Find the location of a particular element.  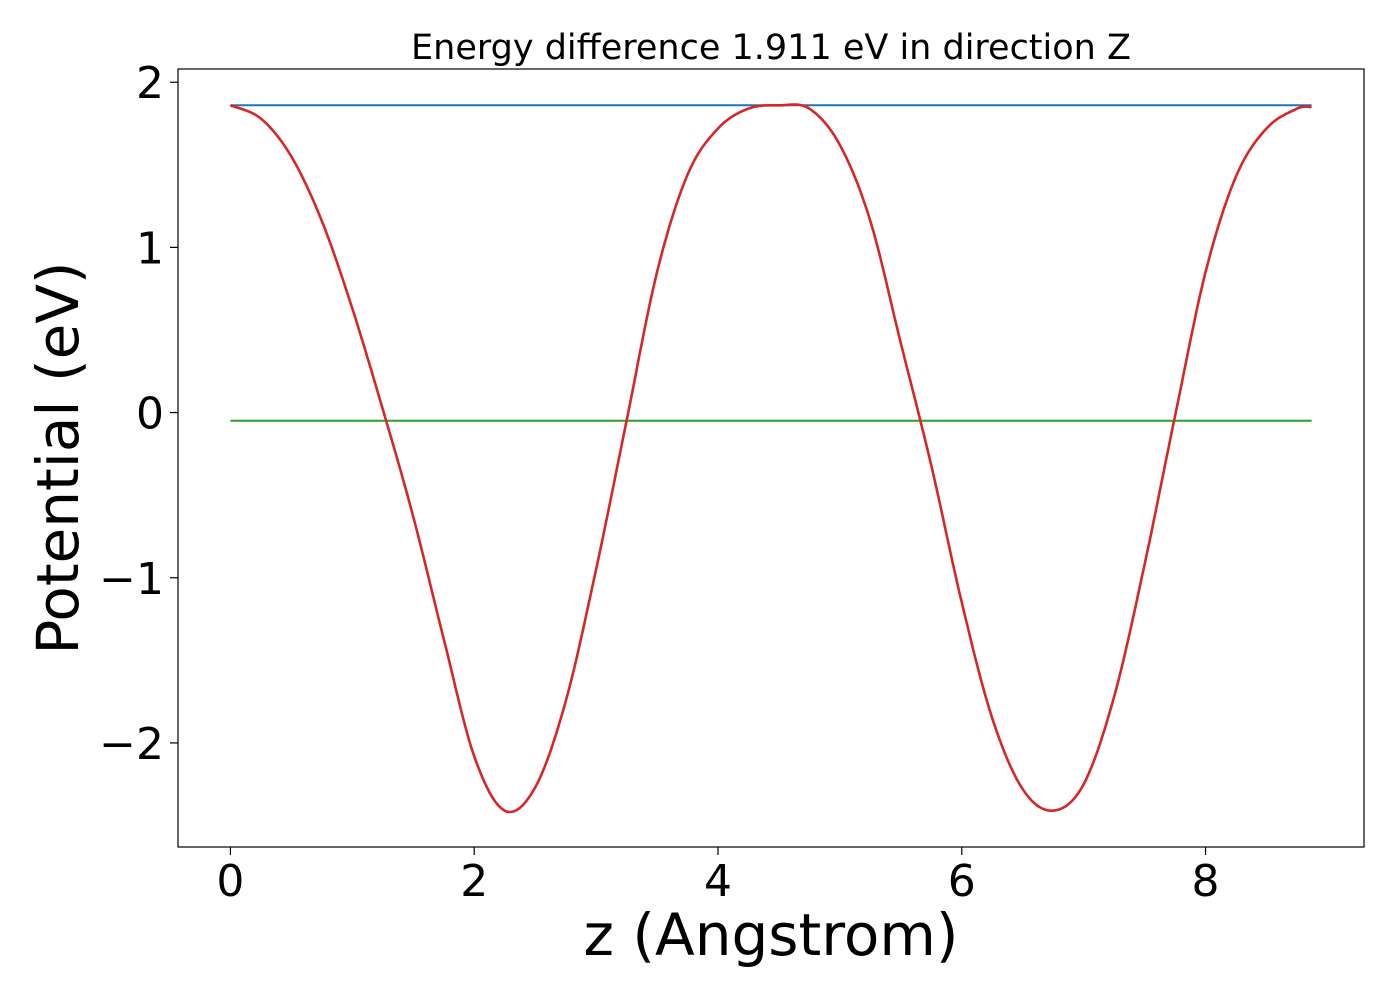

y-tick-label: 1 is located at coordinates (150, 248).